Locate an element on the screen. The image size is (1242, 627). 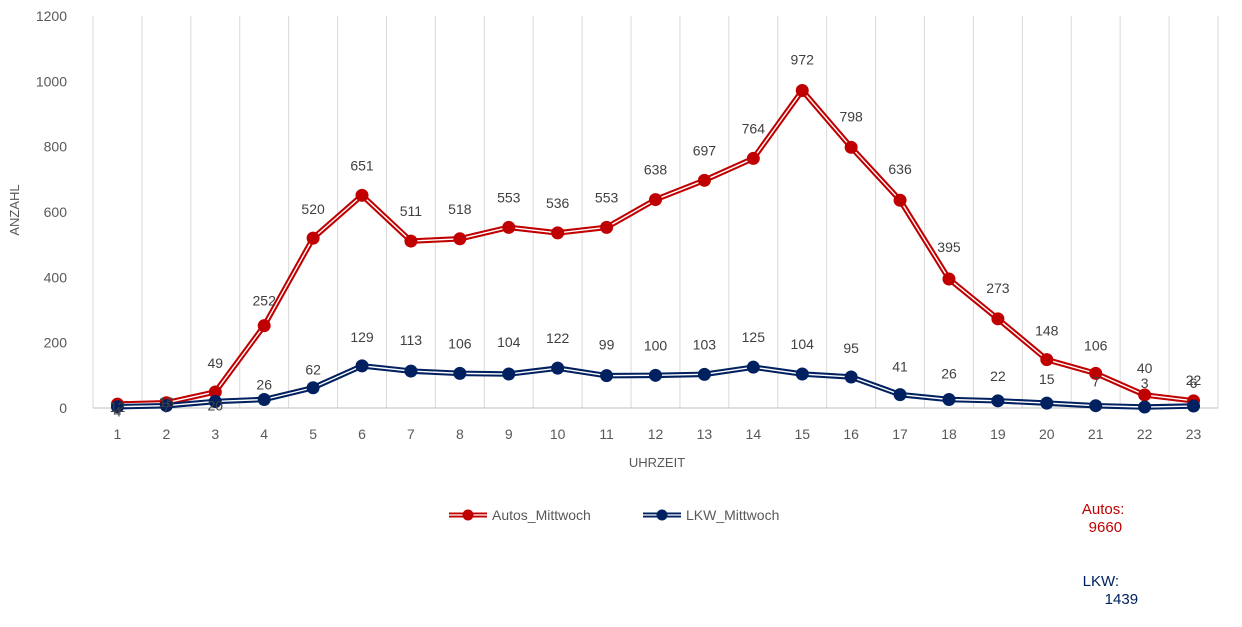
data-label: 3 is located at coordinates (1145, 383).